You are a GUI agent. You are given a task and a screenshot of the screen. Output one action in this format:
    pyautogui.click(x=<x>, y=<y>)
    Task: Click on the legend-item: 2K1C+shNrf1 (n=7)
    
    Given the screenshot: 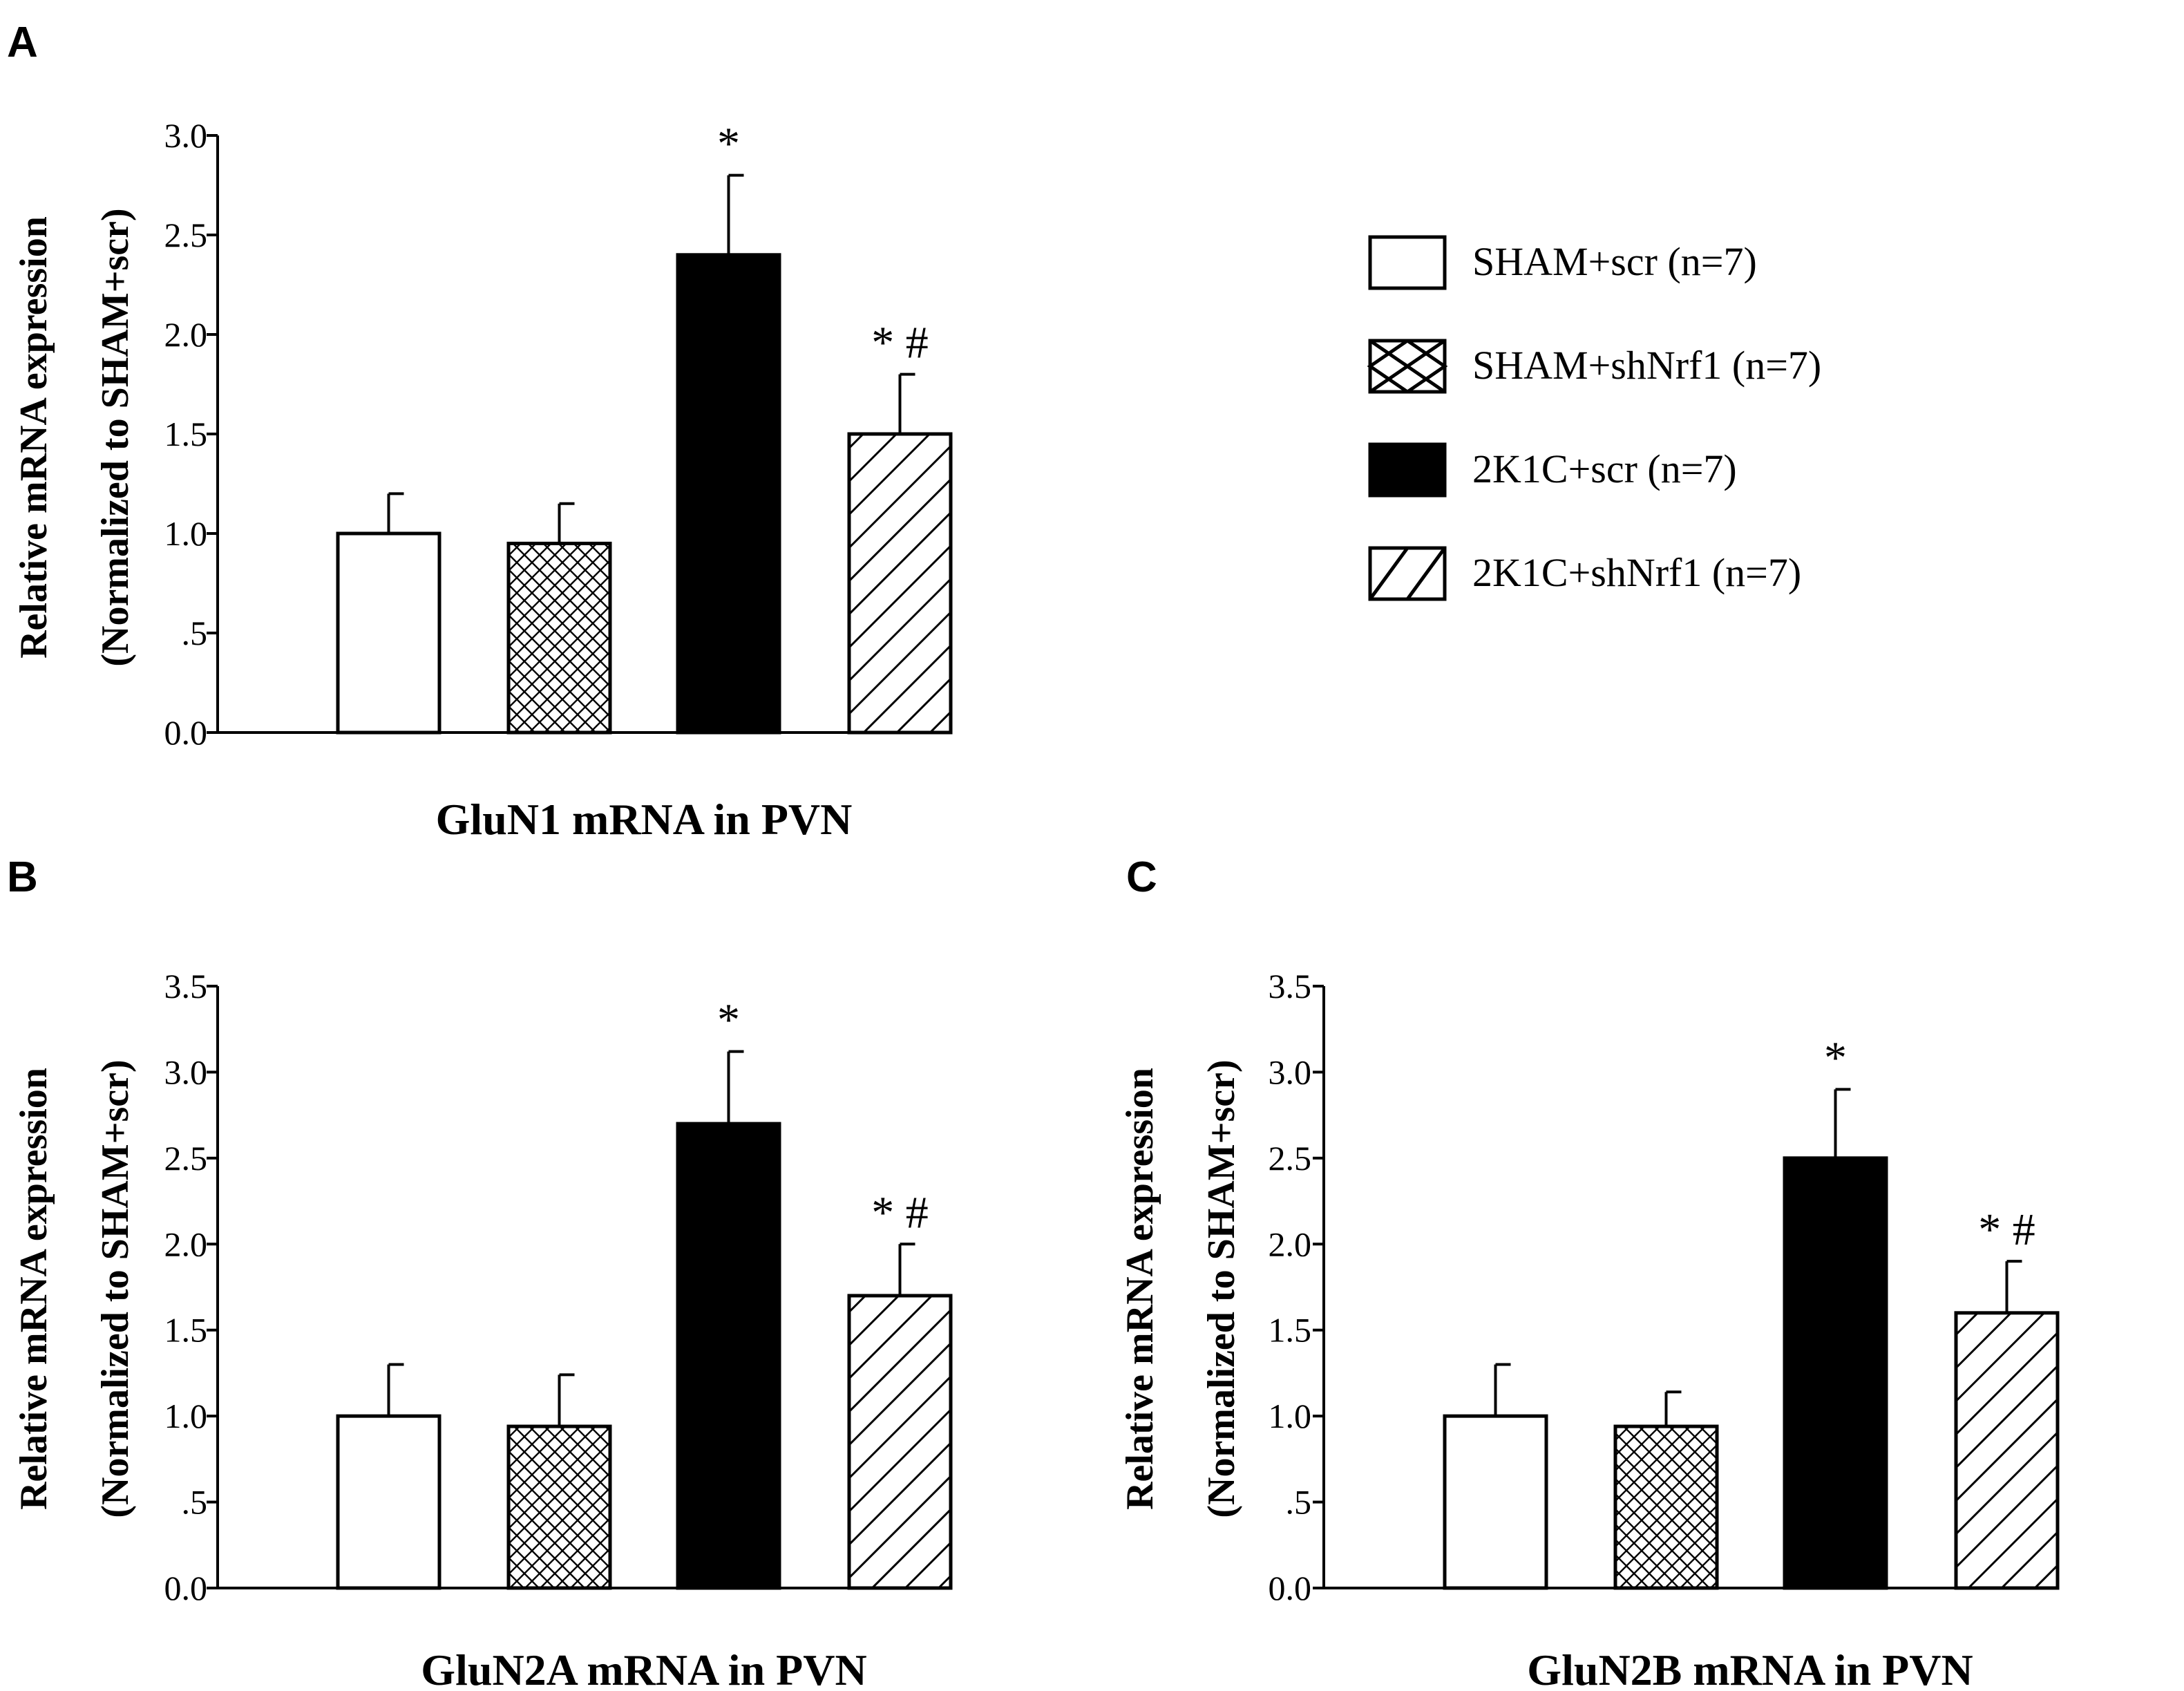 What is the action you would take?
    pyautogui.click(x=1584, y=573)
    